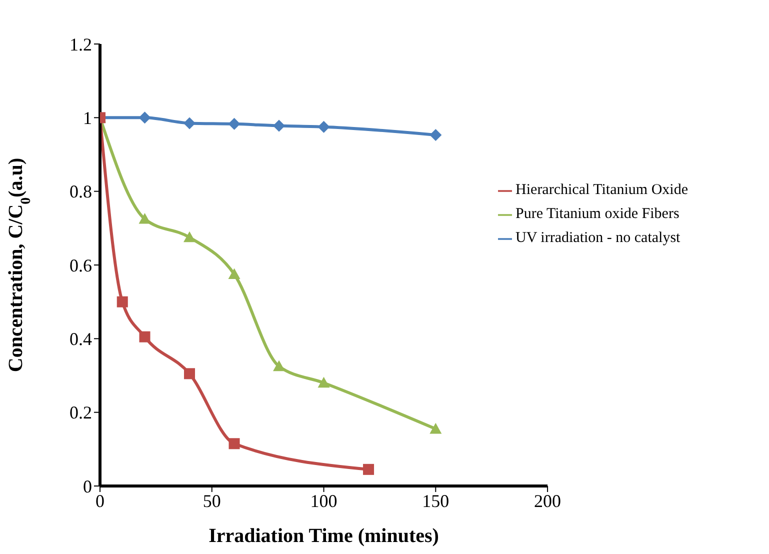  What do you see at coordinates (81, 265) in the screenshot?
I see `y-tick-label: 0.6` at bounding box center [81, 265].